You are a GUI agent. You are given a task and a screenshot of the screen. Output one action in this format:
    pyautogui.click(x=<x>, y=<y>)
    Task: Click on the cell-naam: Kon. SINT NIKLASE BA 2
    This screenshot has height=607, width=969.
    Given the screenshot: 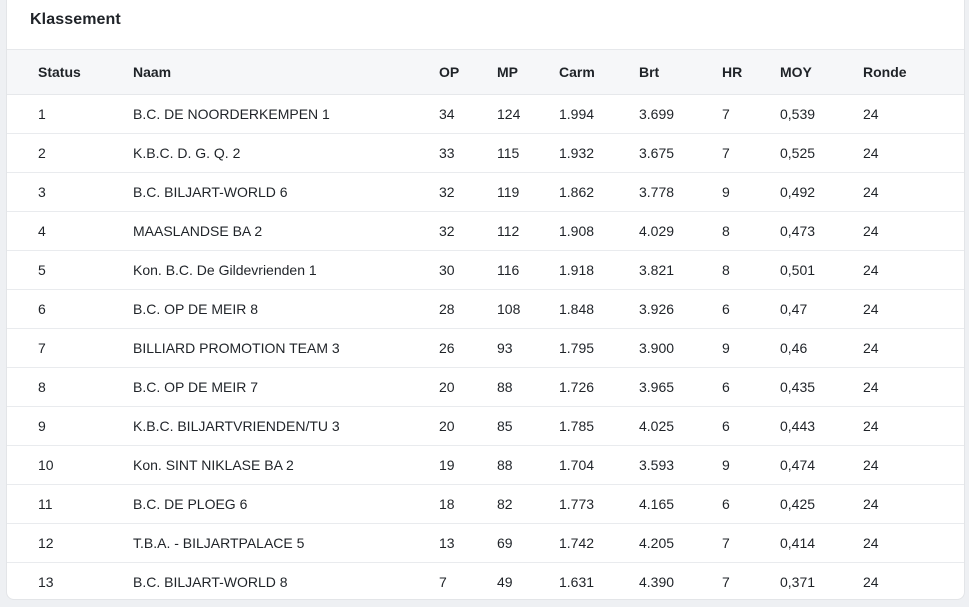 What is the action you would take?
    pyautogui.click(x=286, y=465)
    